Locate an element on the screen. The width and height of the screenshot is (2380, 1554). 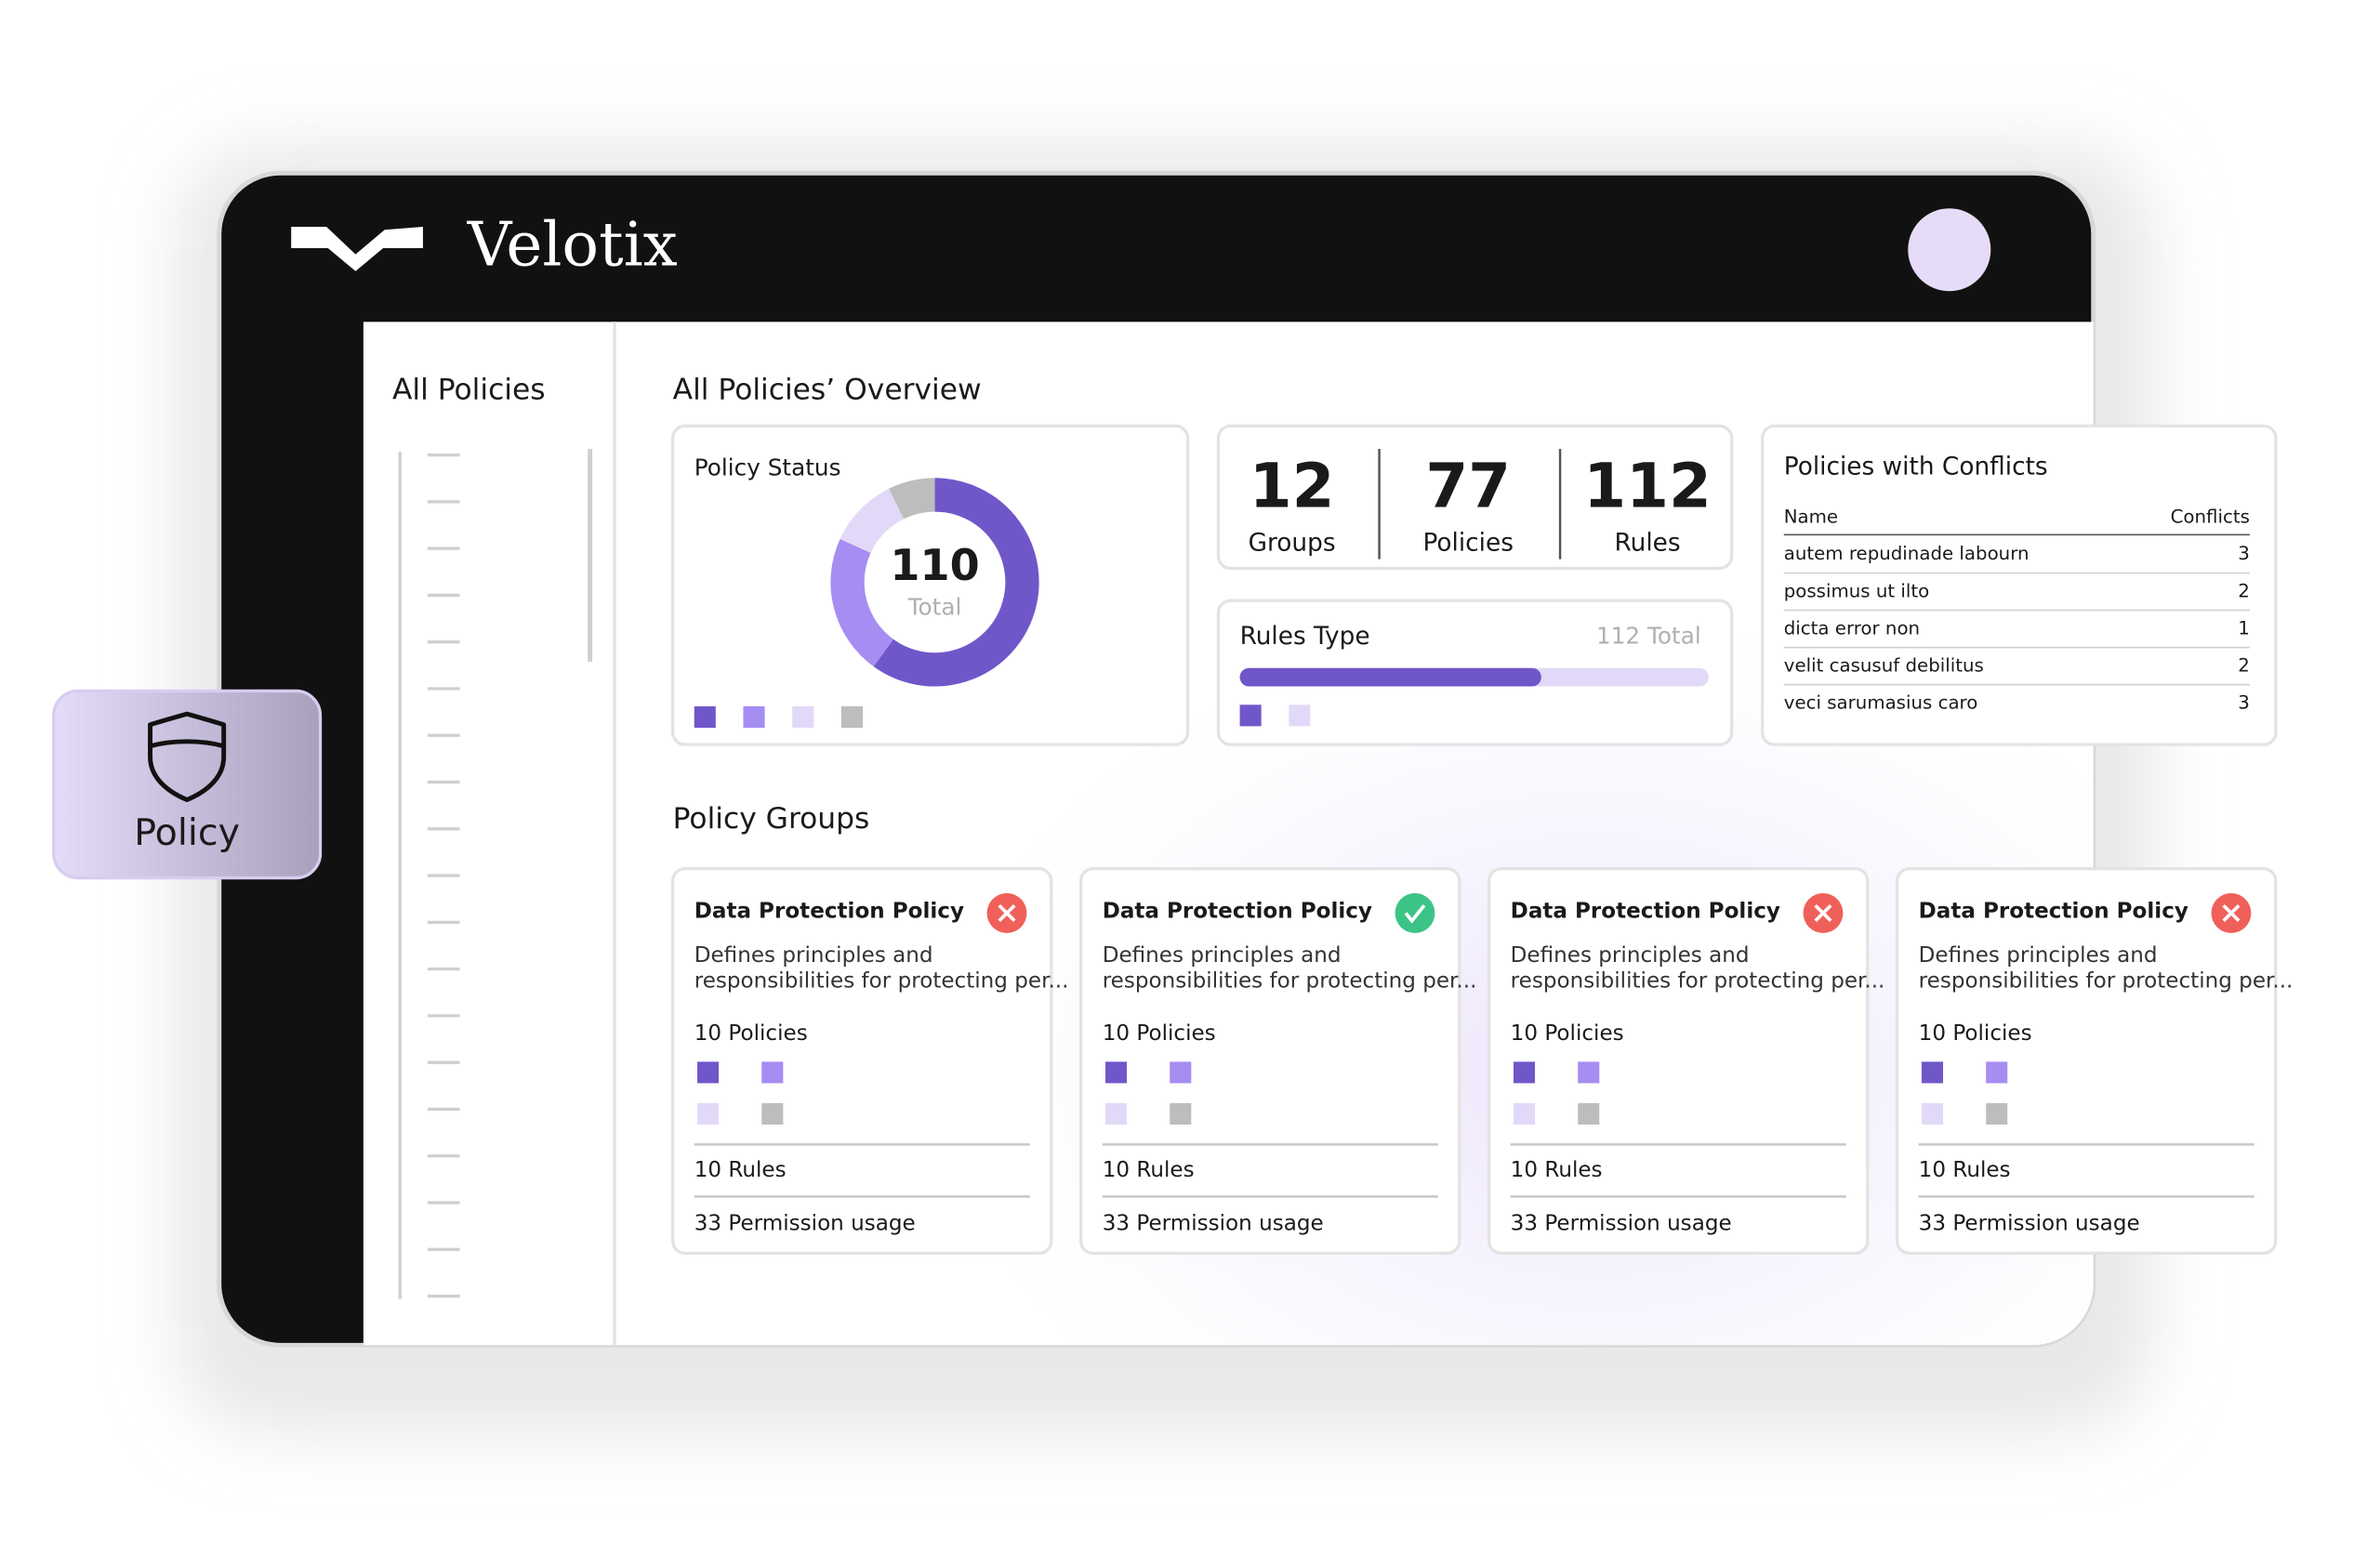
card-title: Rules Type is located at coordinates (1305, 637).